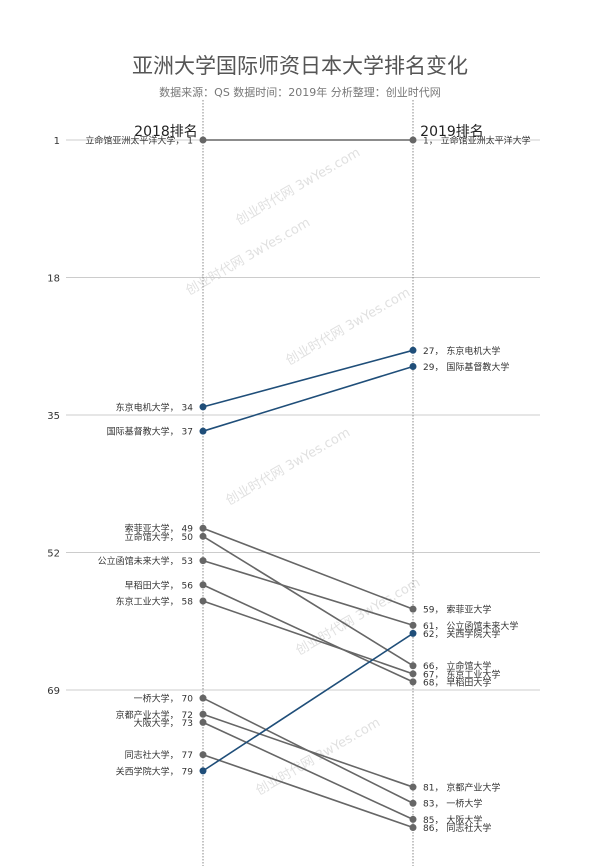 This screenshot has height=866, width=600. What do you see at coordinates (159, 585) in the screenshot?
I see `label-2018: 早稻田大学， 56` at bounding box center [159, 585].